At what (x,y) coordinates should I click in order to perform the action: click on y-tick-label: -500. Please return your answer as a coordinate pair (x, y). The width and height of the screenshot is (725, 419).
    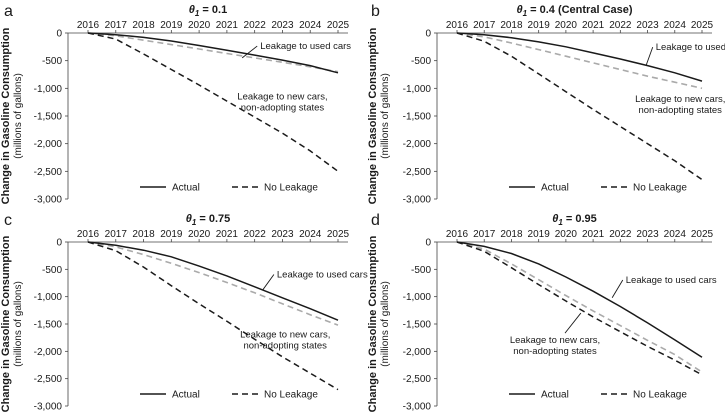
    Looking at the image, I should click on (421, 61).